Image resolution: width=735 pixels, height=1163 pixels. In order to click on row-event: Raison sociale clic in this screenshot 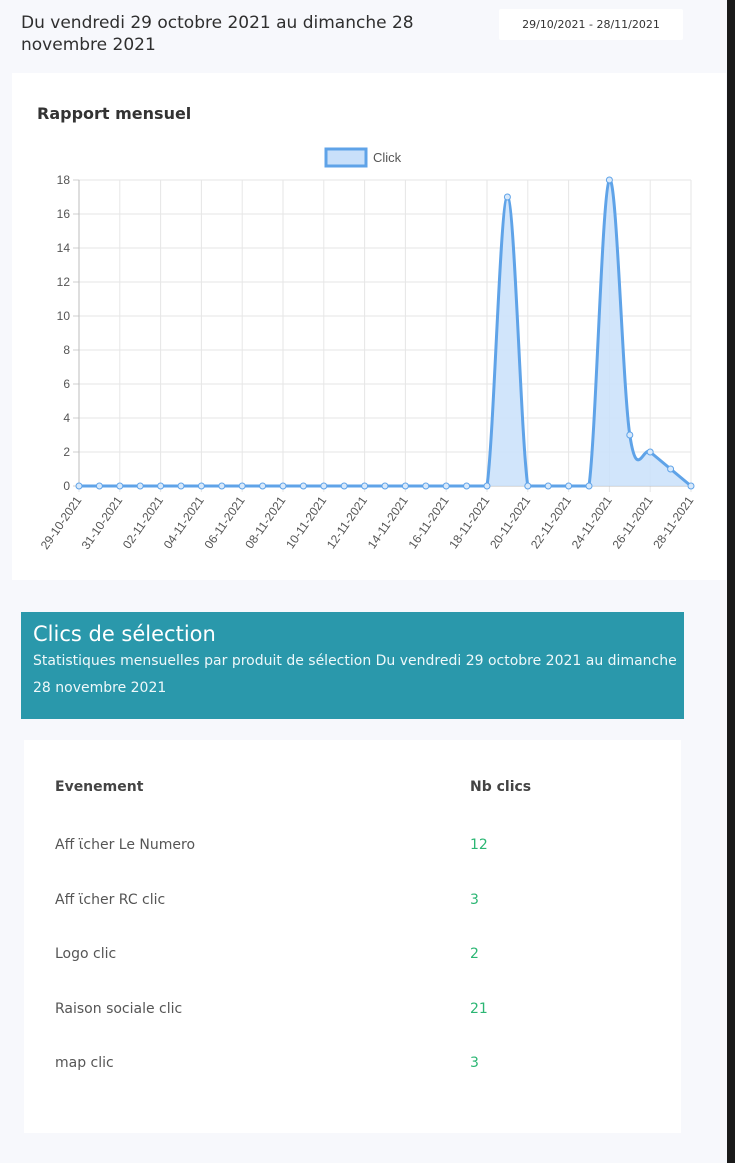, I will do `click(119, 1009)`.